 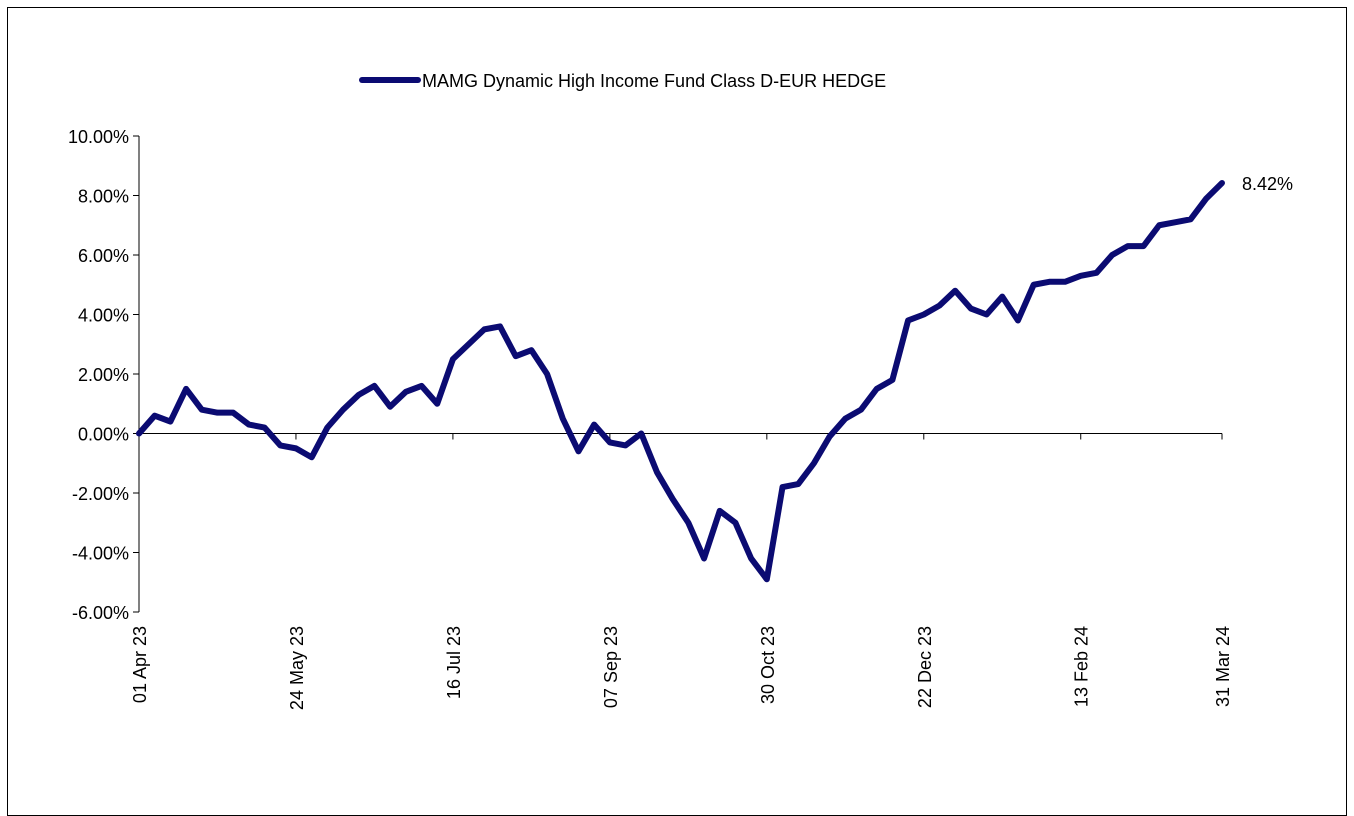 What do you see at coordinates (103, 316) in the screenshot?
I see `y-tick-label: 4.00%` at bounding box center [103, 316].